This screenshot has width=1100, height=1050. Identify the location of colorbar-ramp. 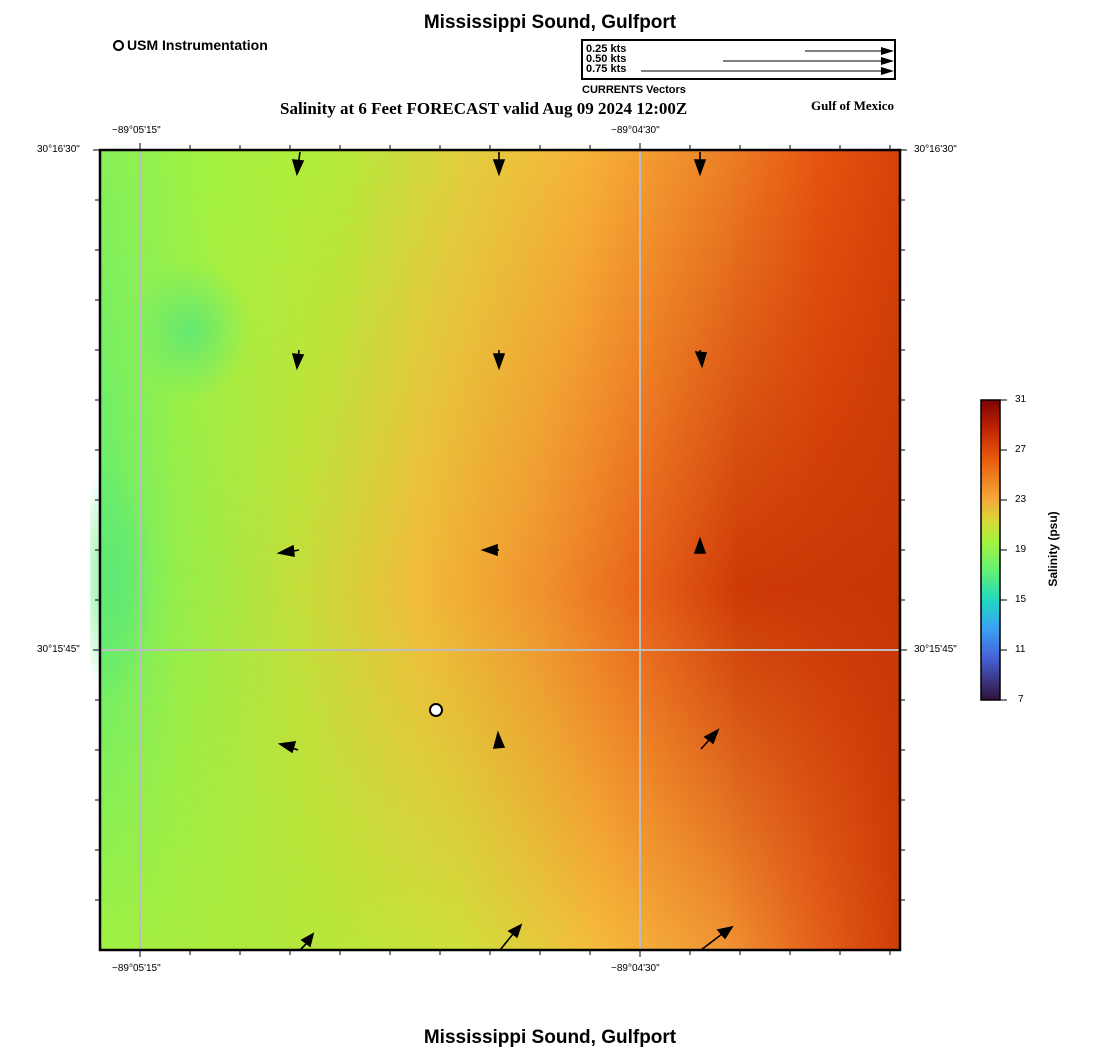
(990, 550).